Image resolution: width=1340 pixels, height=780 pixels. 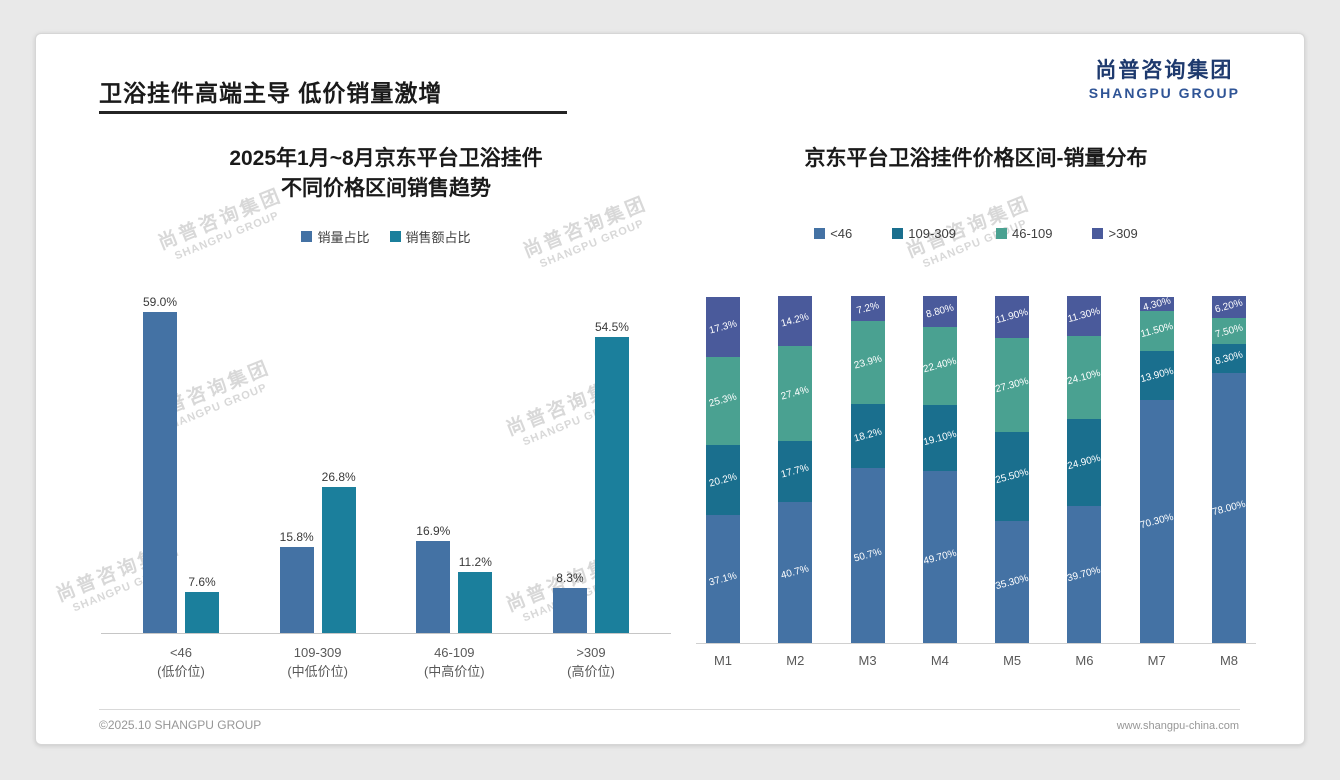 I want to click on bar-group: 16.9% 11.2%, so click(x=454, y=578).